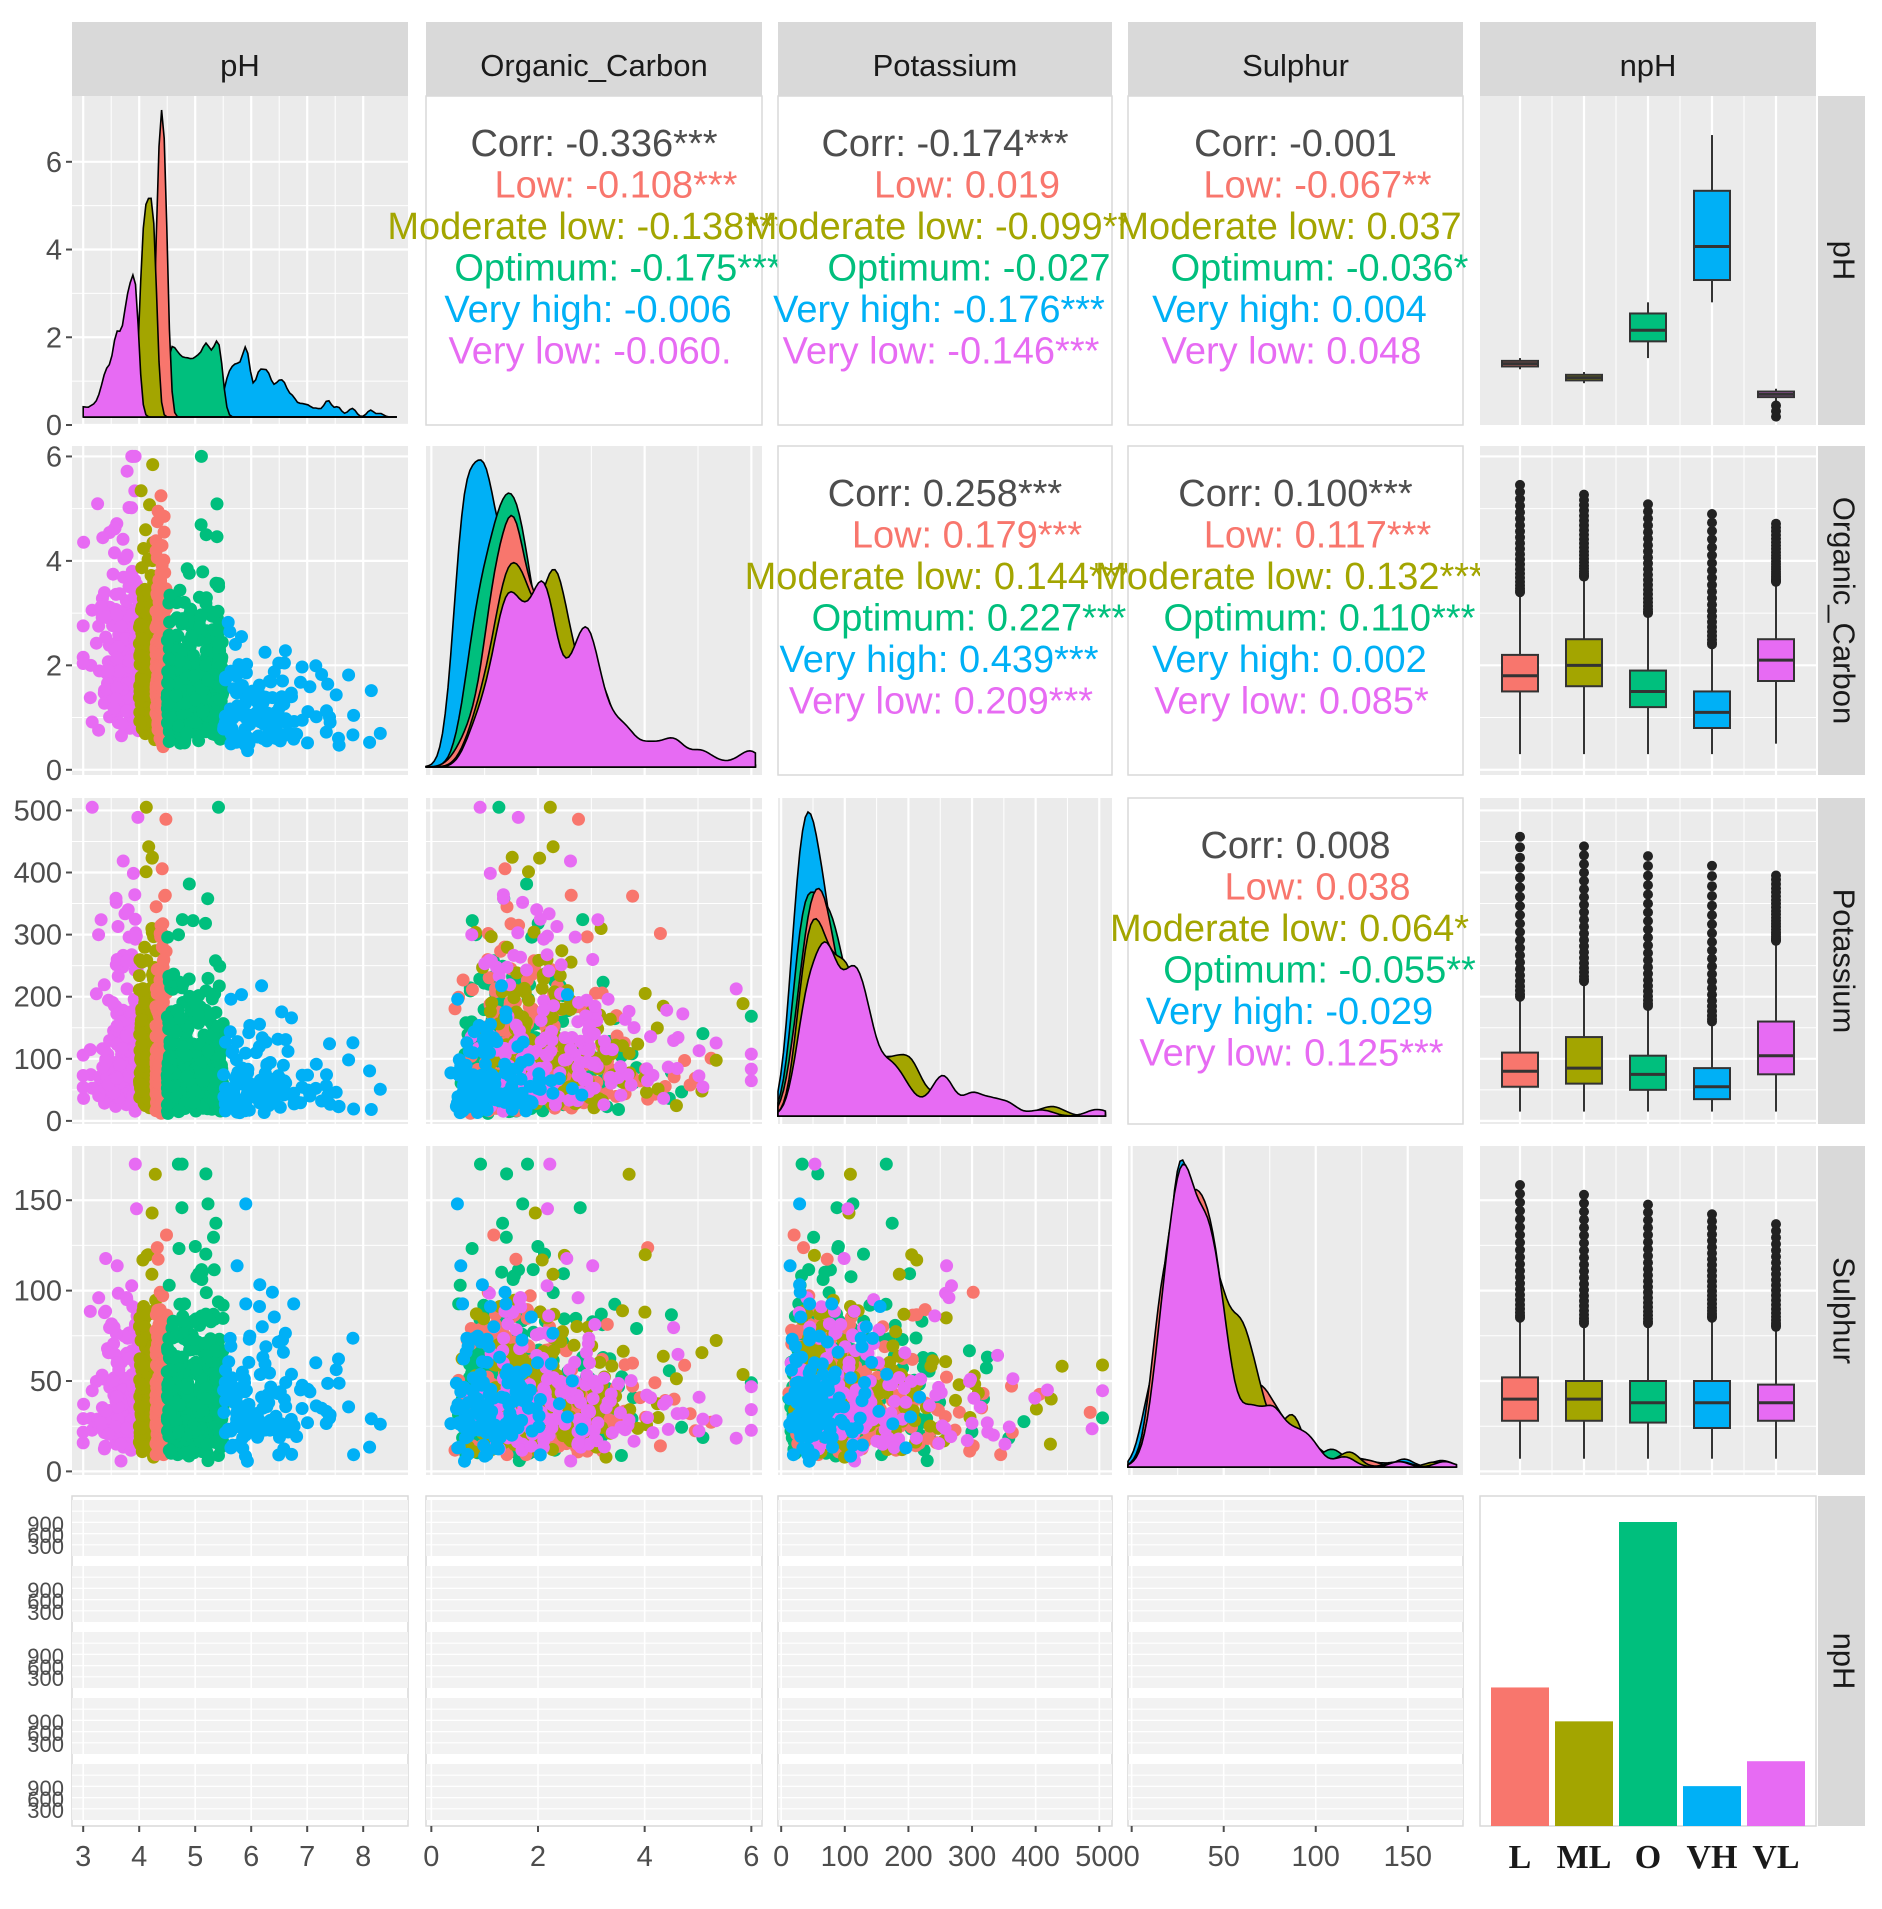  Describe the element at coordinates (240, 59) in the screenshot. I see `column-strip-pH: pH` at that location.